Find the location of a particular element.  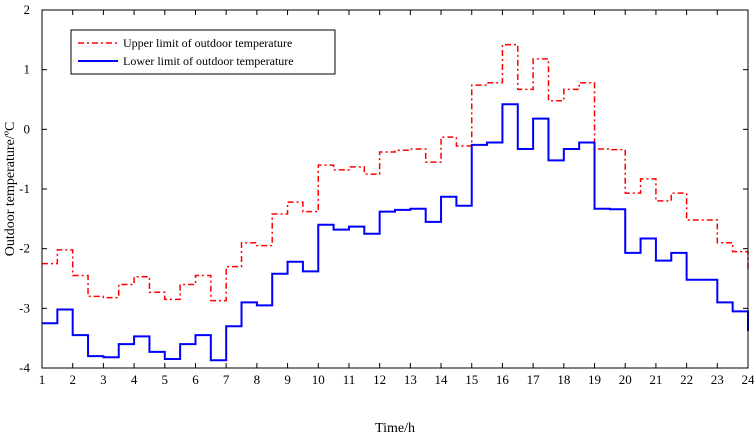

x-tick-label: 14 is located at coordinates (442, 379).